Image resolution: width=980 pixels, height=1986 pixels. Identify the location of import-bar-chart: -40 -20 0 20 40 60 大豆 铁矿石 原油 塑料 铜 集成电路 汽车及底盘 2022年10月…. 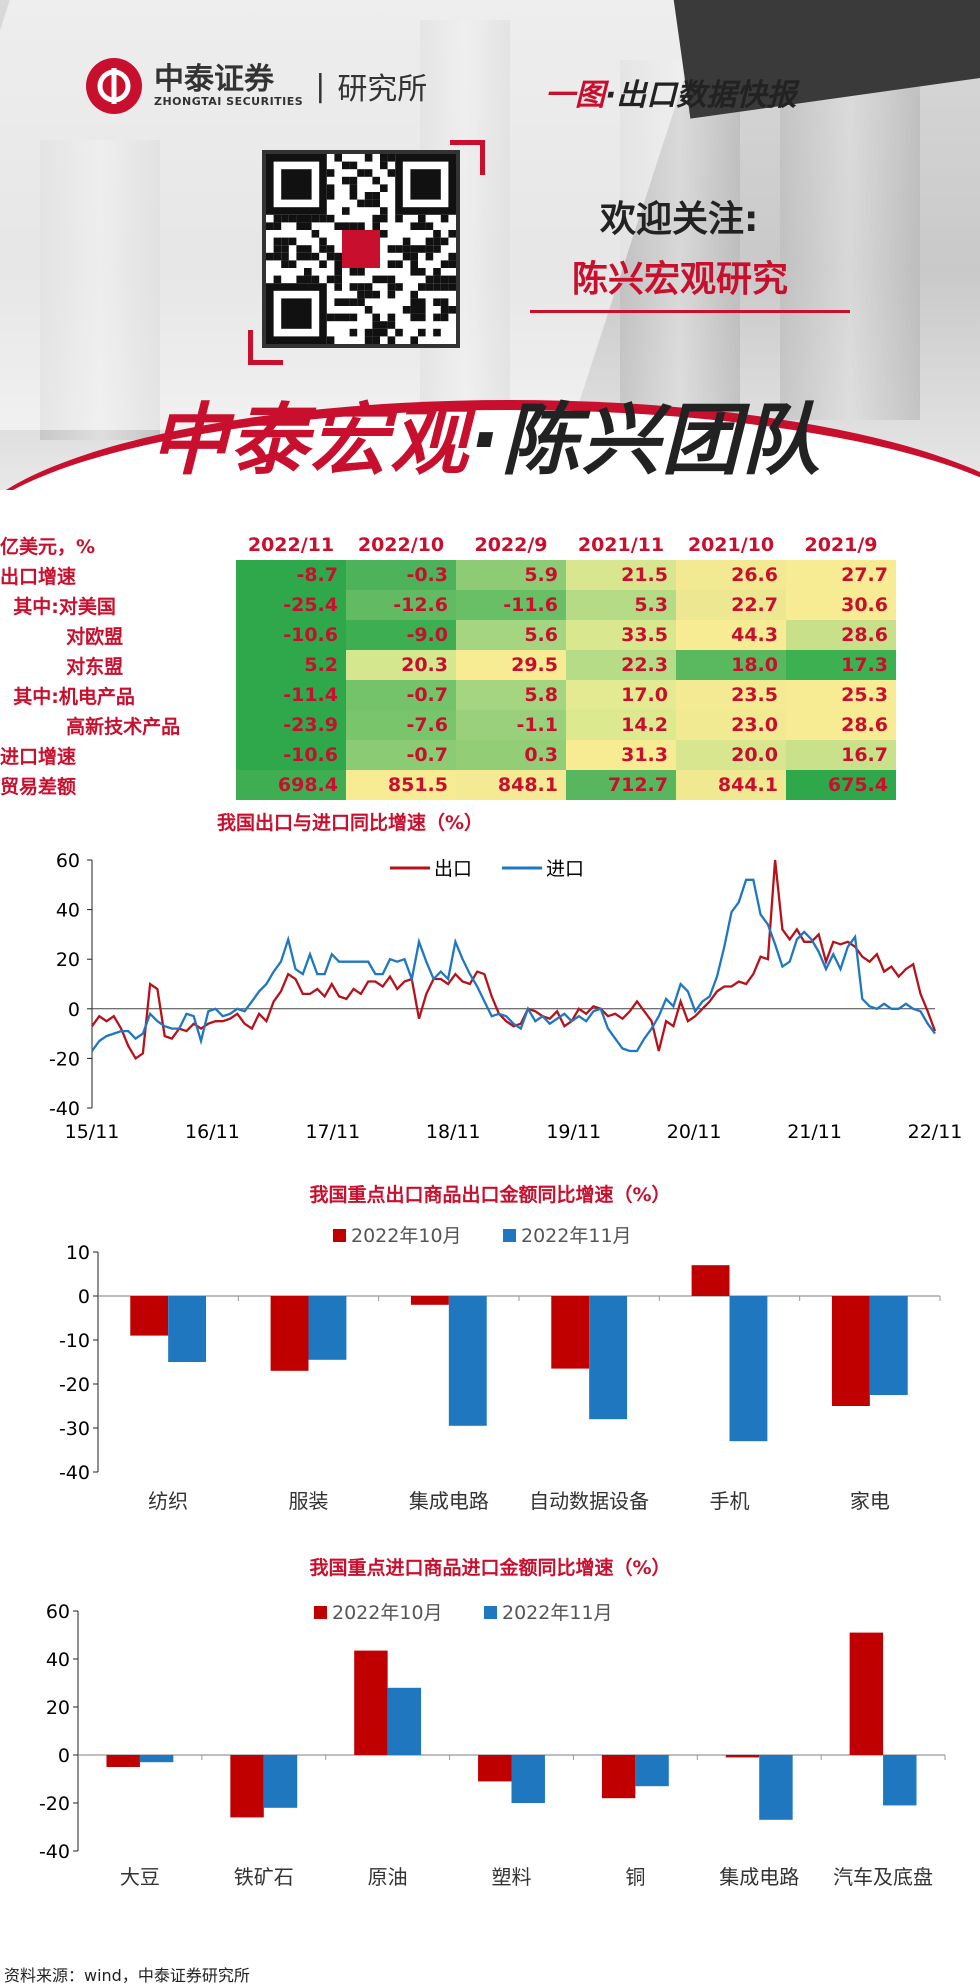
(492, 1745).